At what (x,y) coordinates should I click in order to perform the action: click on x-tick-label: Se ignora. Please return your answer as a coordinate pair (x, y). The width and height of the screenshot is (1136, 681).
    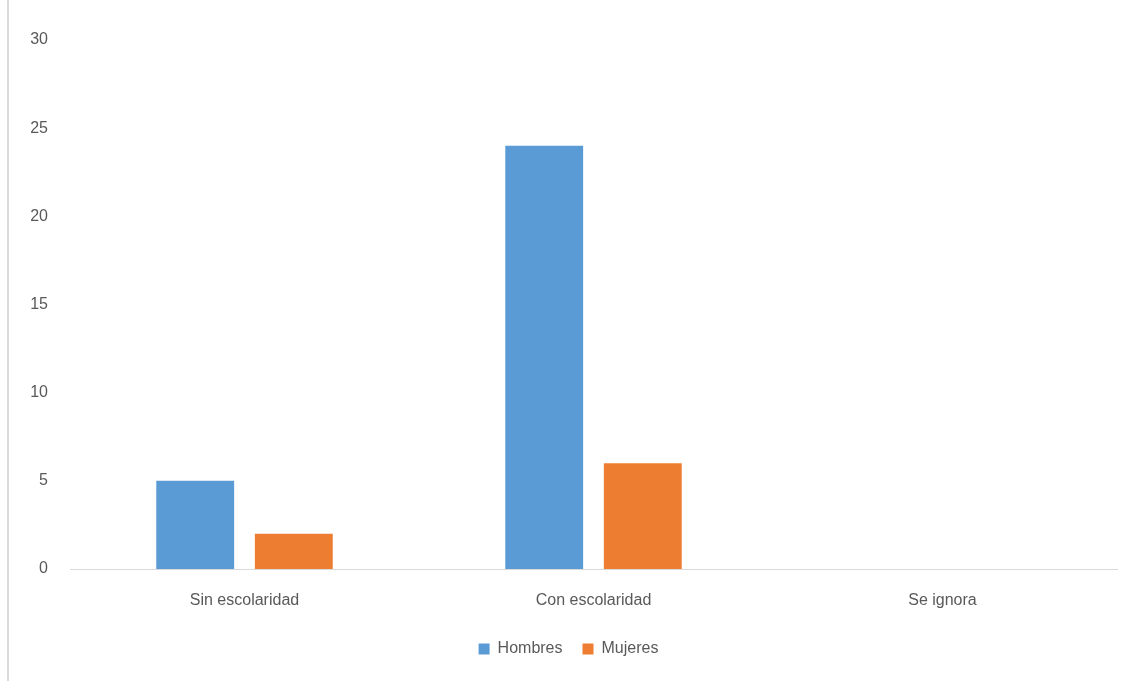
    Looking at the image, I should click on (942, 600).